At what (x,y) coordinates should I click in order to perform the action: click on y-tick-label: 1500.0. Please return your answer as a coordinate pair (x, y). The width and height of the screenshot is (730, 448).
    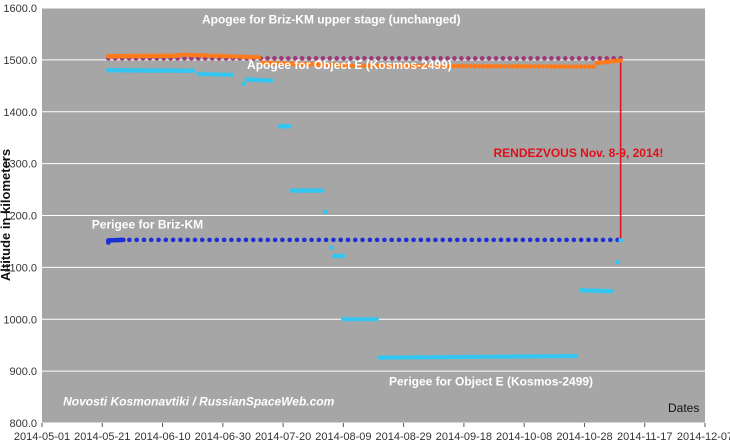
    Looking at the image, I should click on (20, 61).